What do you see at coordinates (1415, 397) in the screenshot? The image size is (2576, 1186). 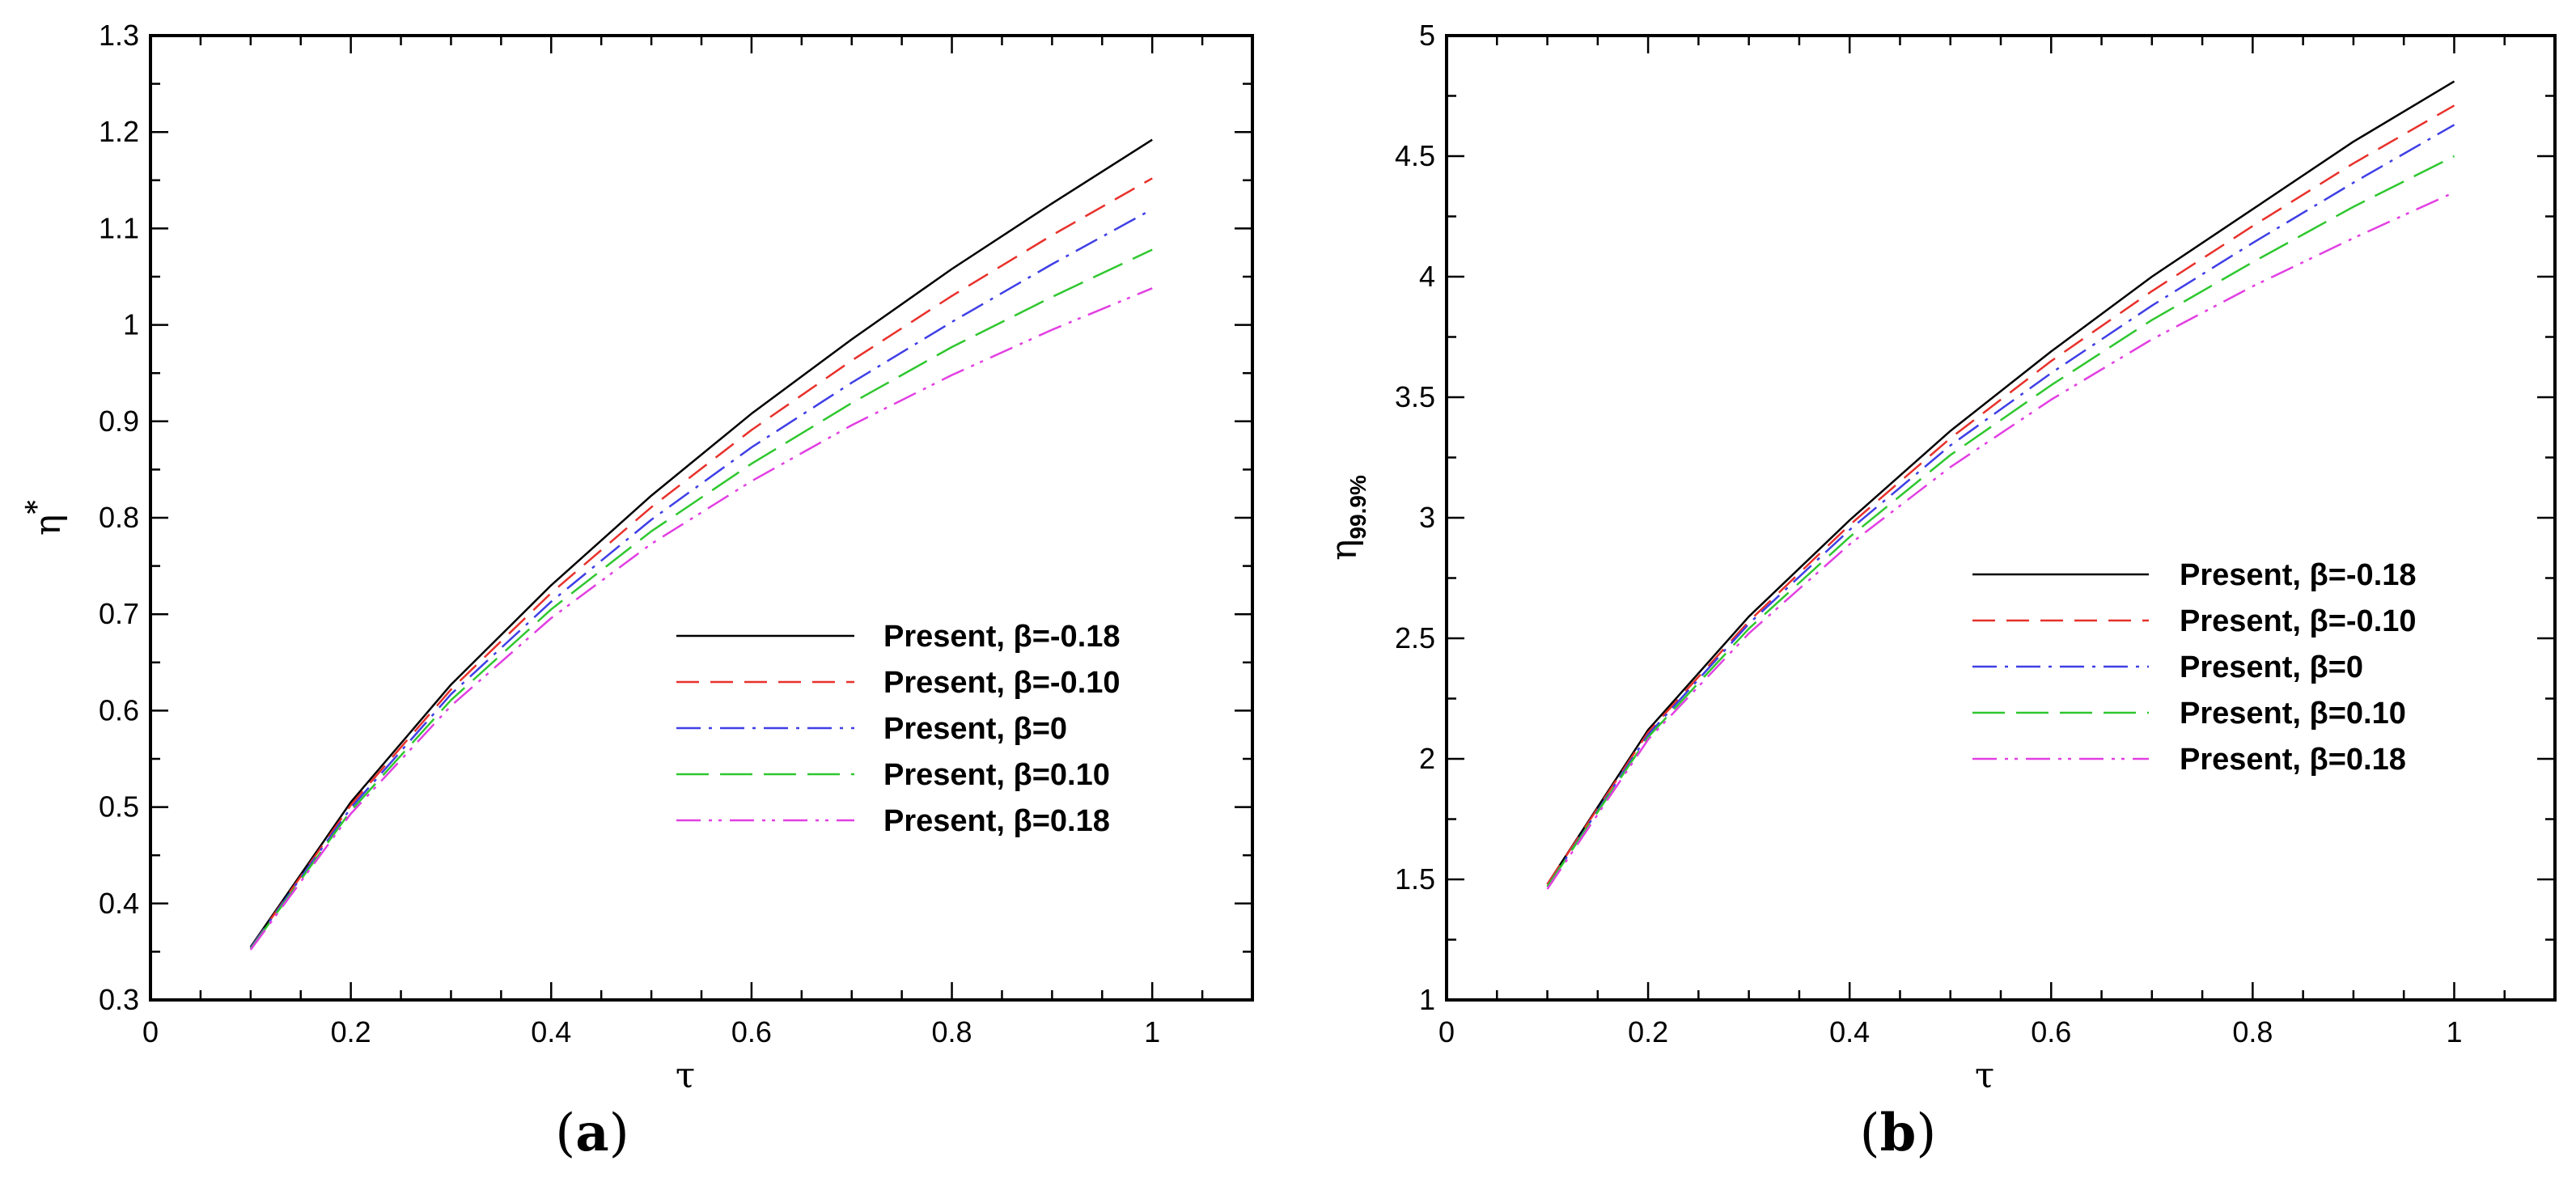 I see `y-tick-label: 3.5` at bounding box center [1415, 397].